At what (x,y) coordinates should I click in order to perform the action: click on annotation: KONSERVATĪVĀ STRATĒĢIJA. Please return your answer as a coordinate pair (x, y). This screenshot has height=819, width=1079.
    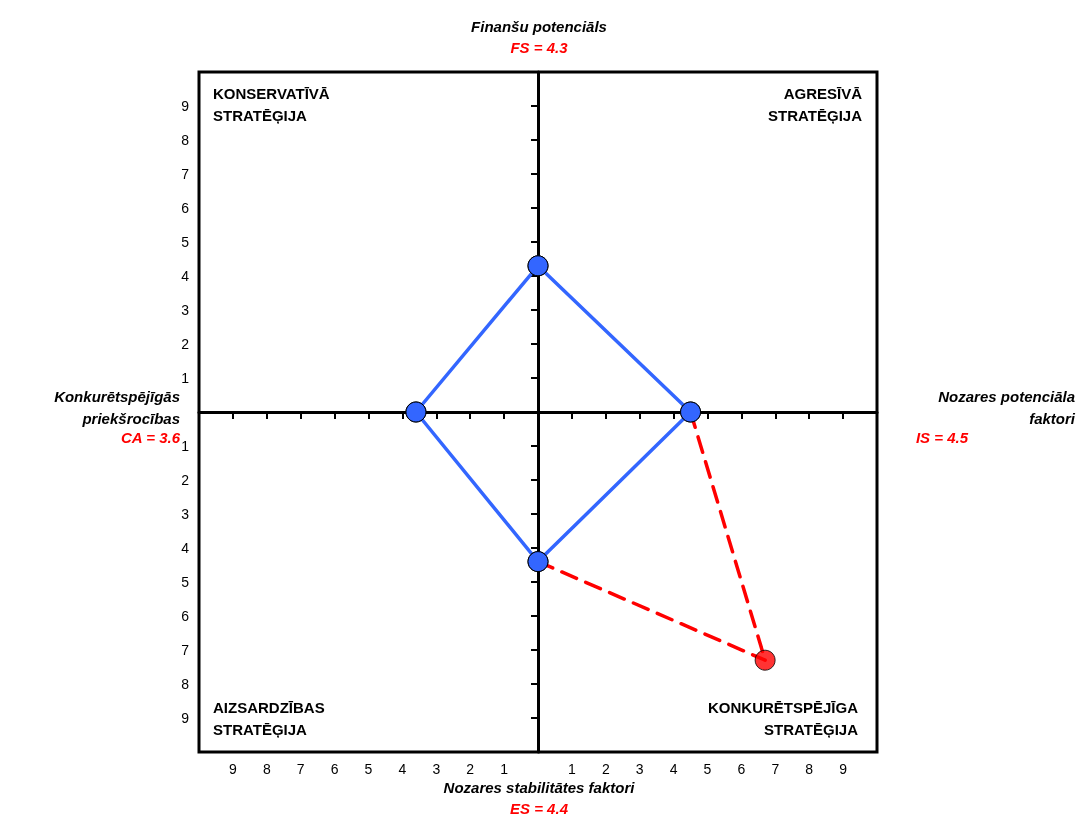
    Looking at the image, I should click on (271, 104).